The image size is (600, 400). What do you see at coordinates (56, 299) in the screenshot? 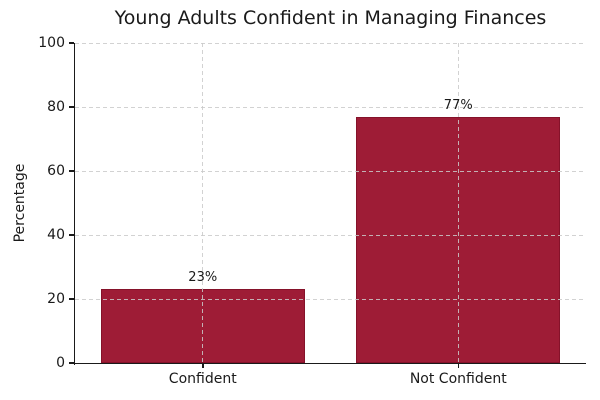
I see `y-tick-label: 20` at bounding box center [56, 299].